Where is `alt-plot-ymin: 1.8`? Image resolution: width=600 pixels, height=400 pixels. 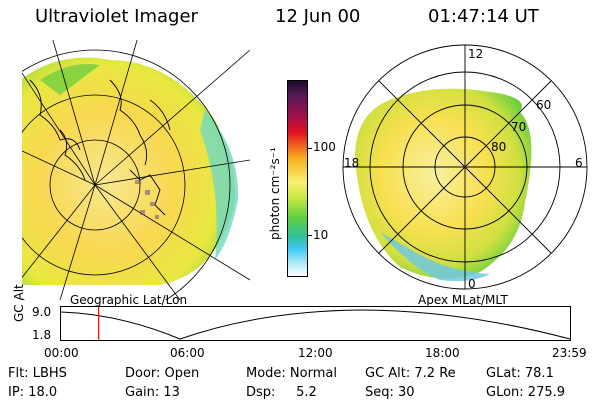 alt-plot-ymin: 1.8 is located at coordinates (42, 335).